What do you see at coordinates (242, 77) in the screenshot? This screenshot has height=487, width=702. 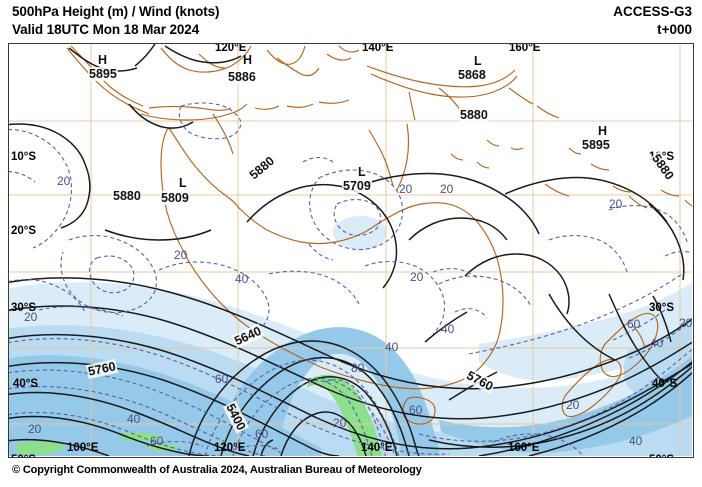 I see `high-centre-value-2: 5886` at bounding box center [242, 77].